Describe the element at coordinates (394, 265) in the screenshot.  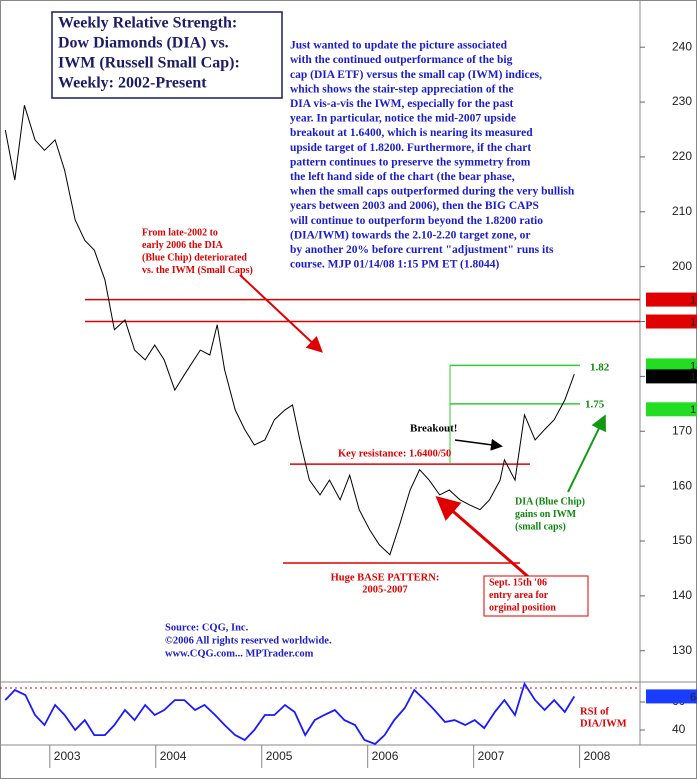
I see `annotation: course. MJP 01/14/08 1:15 PM ET (1.8044)` at that location.